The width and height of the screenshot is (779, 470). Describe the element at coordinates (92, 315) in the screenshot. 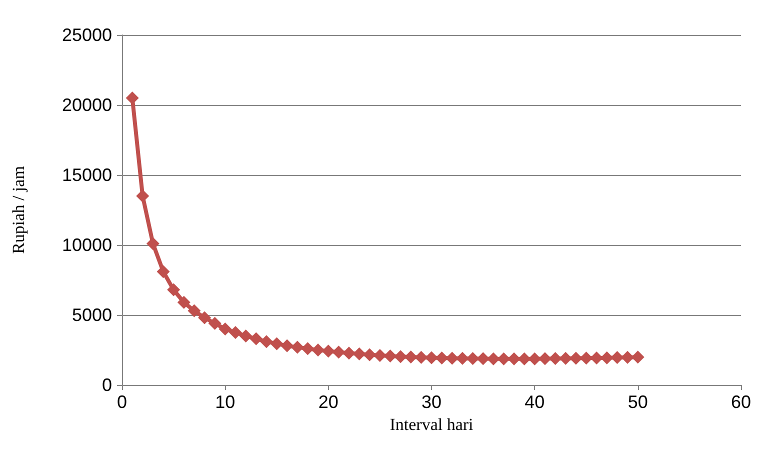

I see `y-tick-label: 5000` at that location.